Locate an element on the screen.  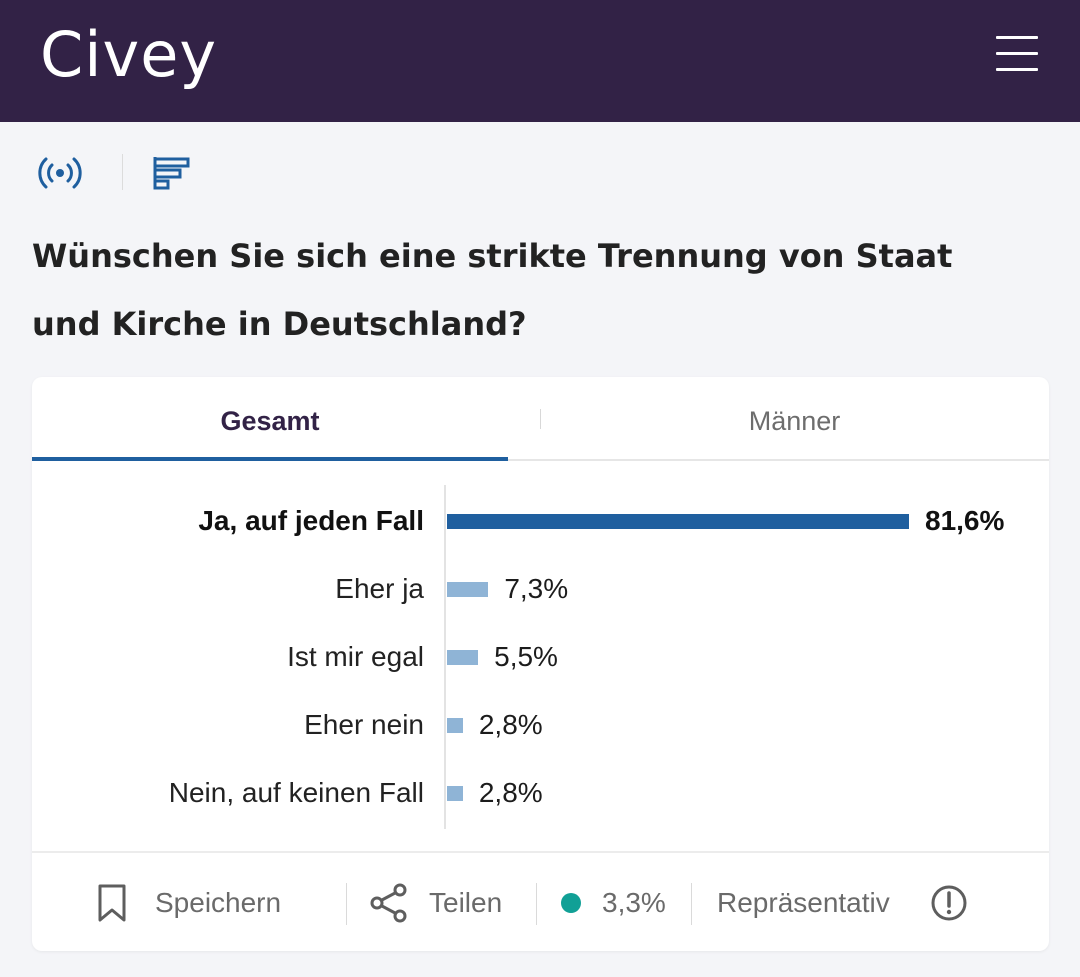
chart-value-label: 81,6% is located at coordinates (965, 520).